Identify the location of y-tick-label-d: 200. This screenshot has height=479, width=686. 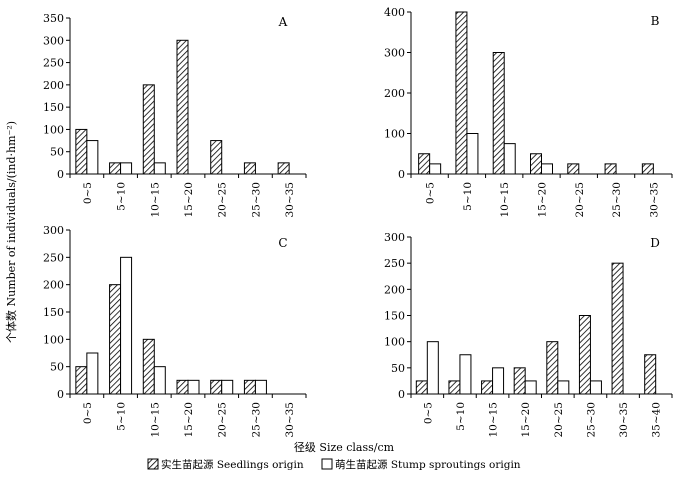
(394, 289).